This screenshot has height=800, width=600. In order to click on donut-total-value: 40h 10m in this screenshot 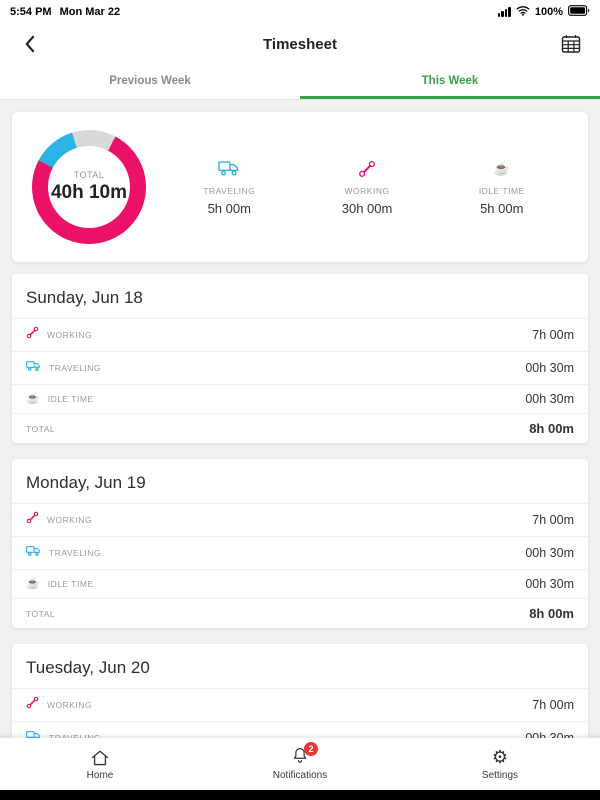, I will do `click(89, 192)`.